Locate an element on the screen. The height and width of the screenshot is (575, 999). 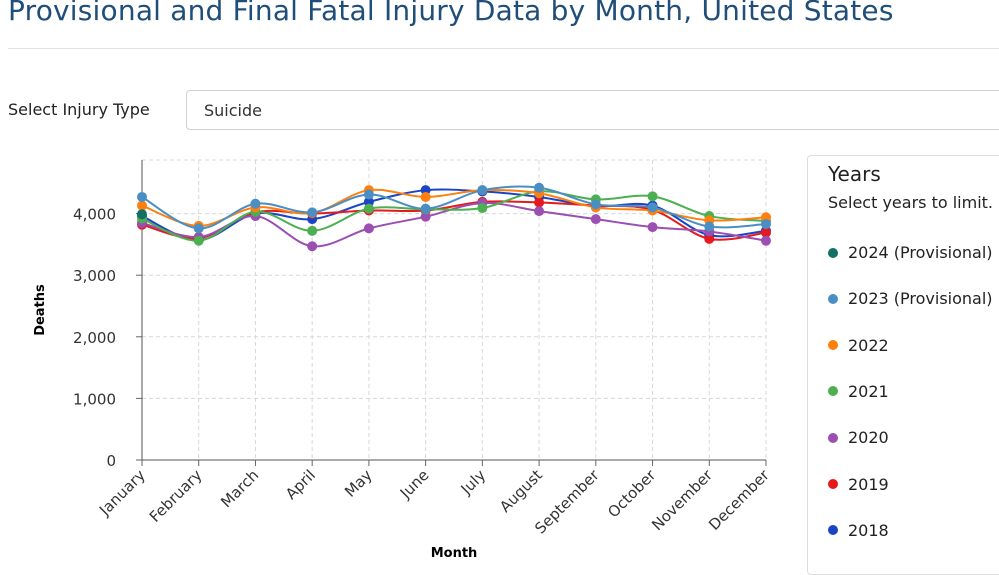
legend-item: 2024 (Provisional) is located at coordinates (910, 253).